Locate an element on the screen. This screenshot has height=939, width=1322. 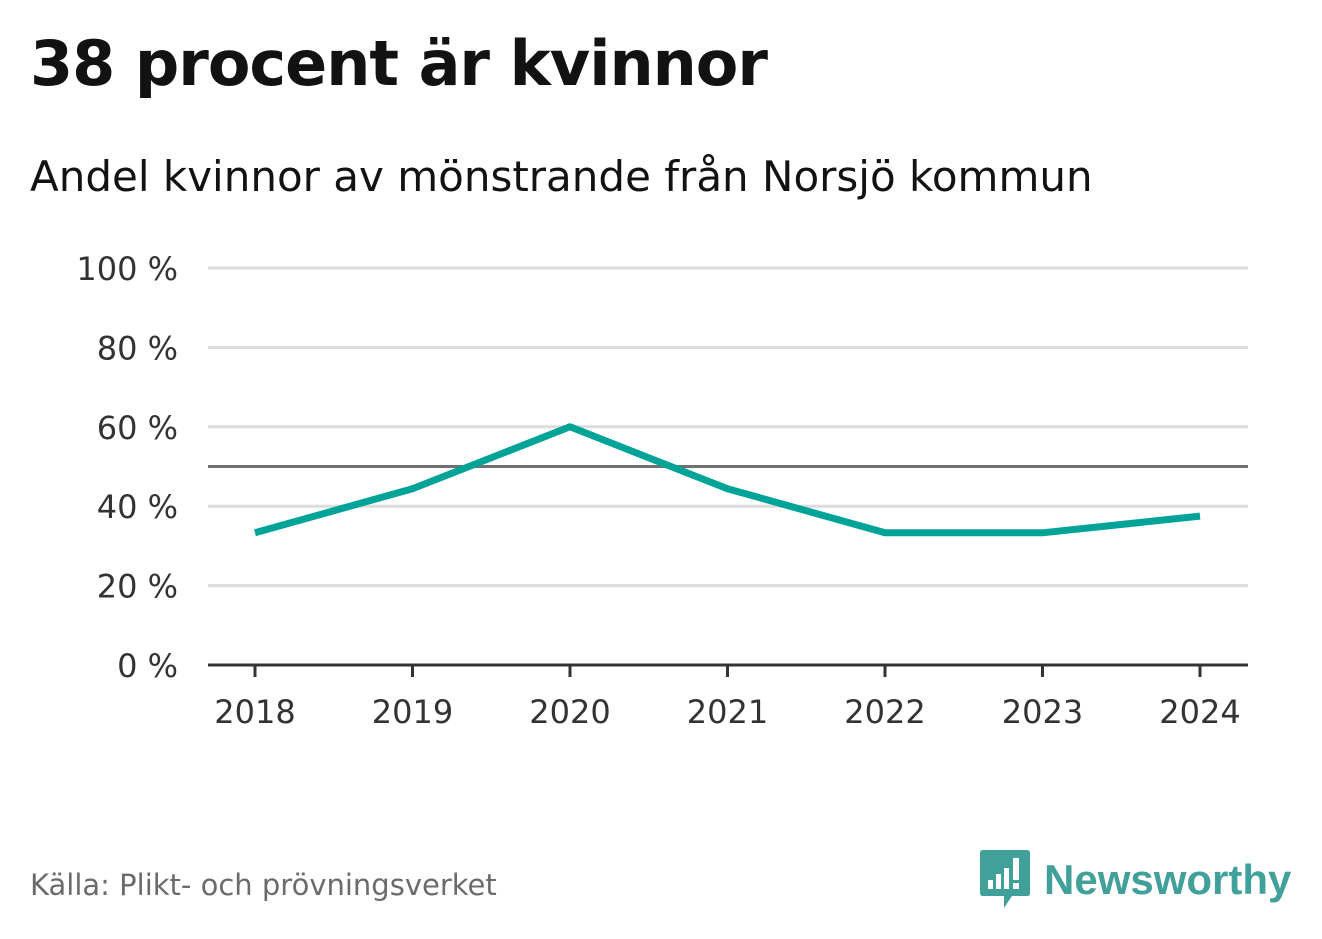
y-tick-label: 60 % is located at coordinates (137, 428).